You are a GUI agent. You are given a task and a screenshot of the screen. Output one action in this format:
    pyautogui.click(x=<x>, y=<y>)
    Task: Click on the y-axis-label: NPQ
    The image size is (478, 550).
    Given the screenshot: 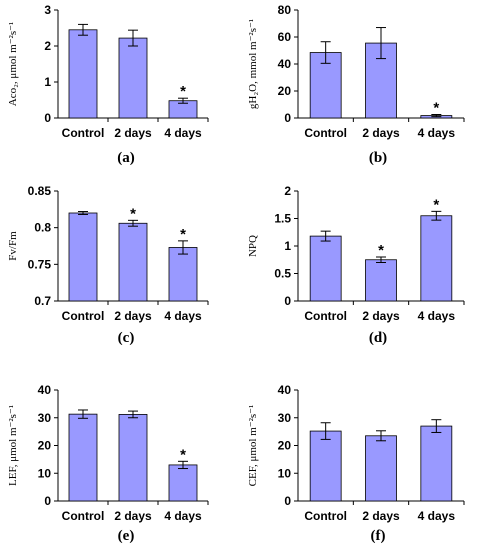 What is the action you would take?
    pyautogui.click(x=253, y=246)
    